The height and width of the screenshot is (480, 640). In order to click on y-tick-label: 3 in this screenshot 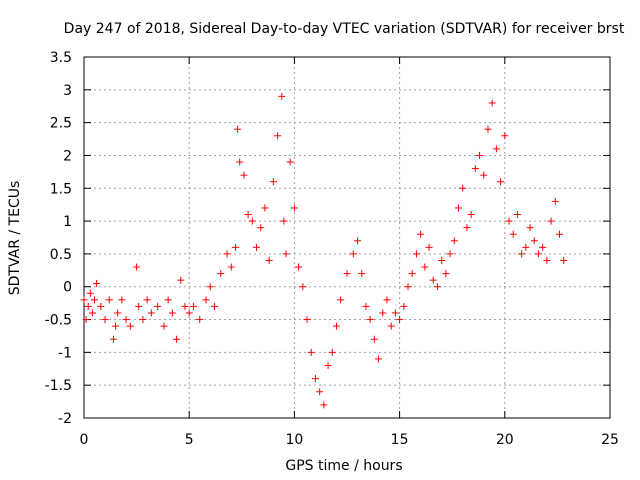, I will do `click(67, 91)`.